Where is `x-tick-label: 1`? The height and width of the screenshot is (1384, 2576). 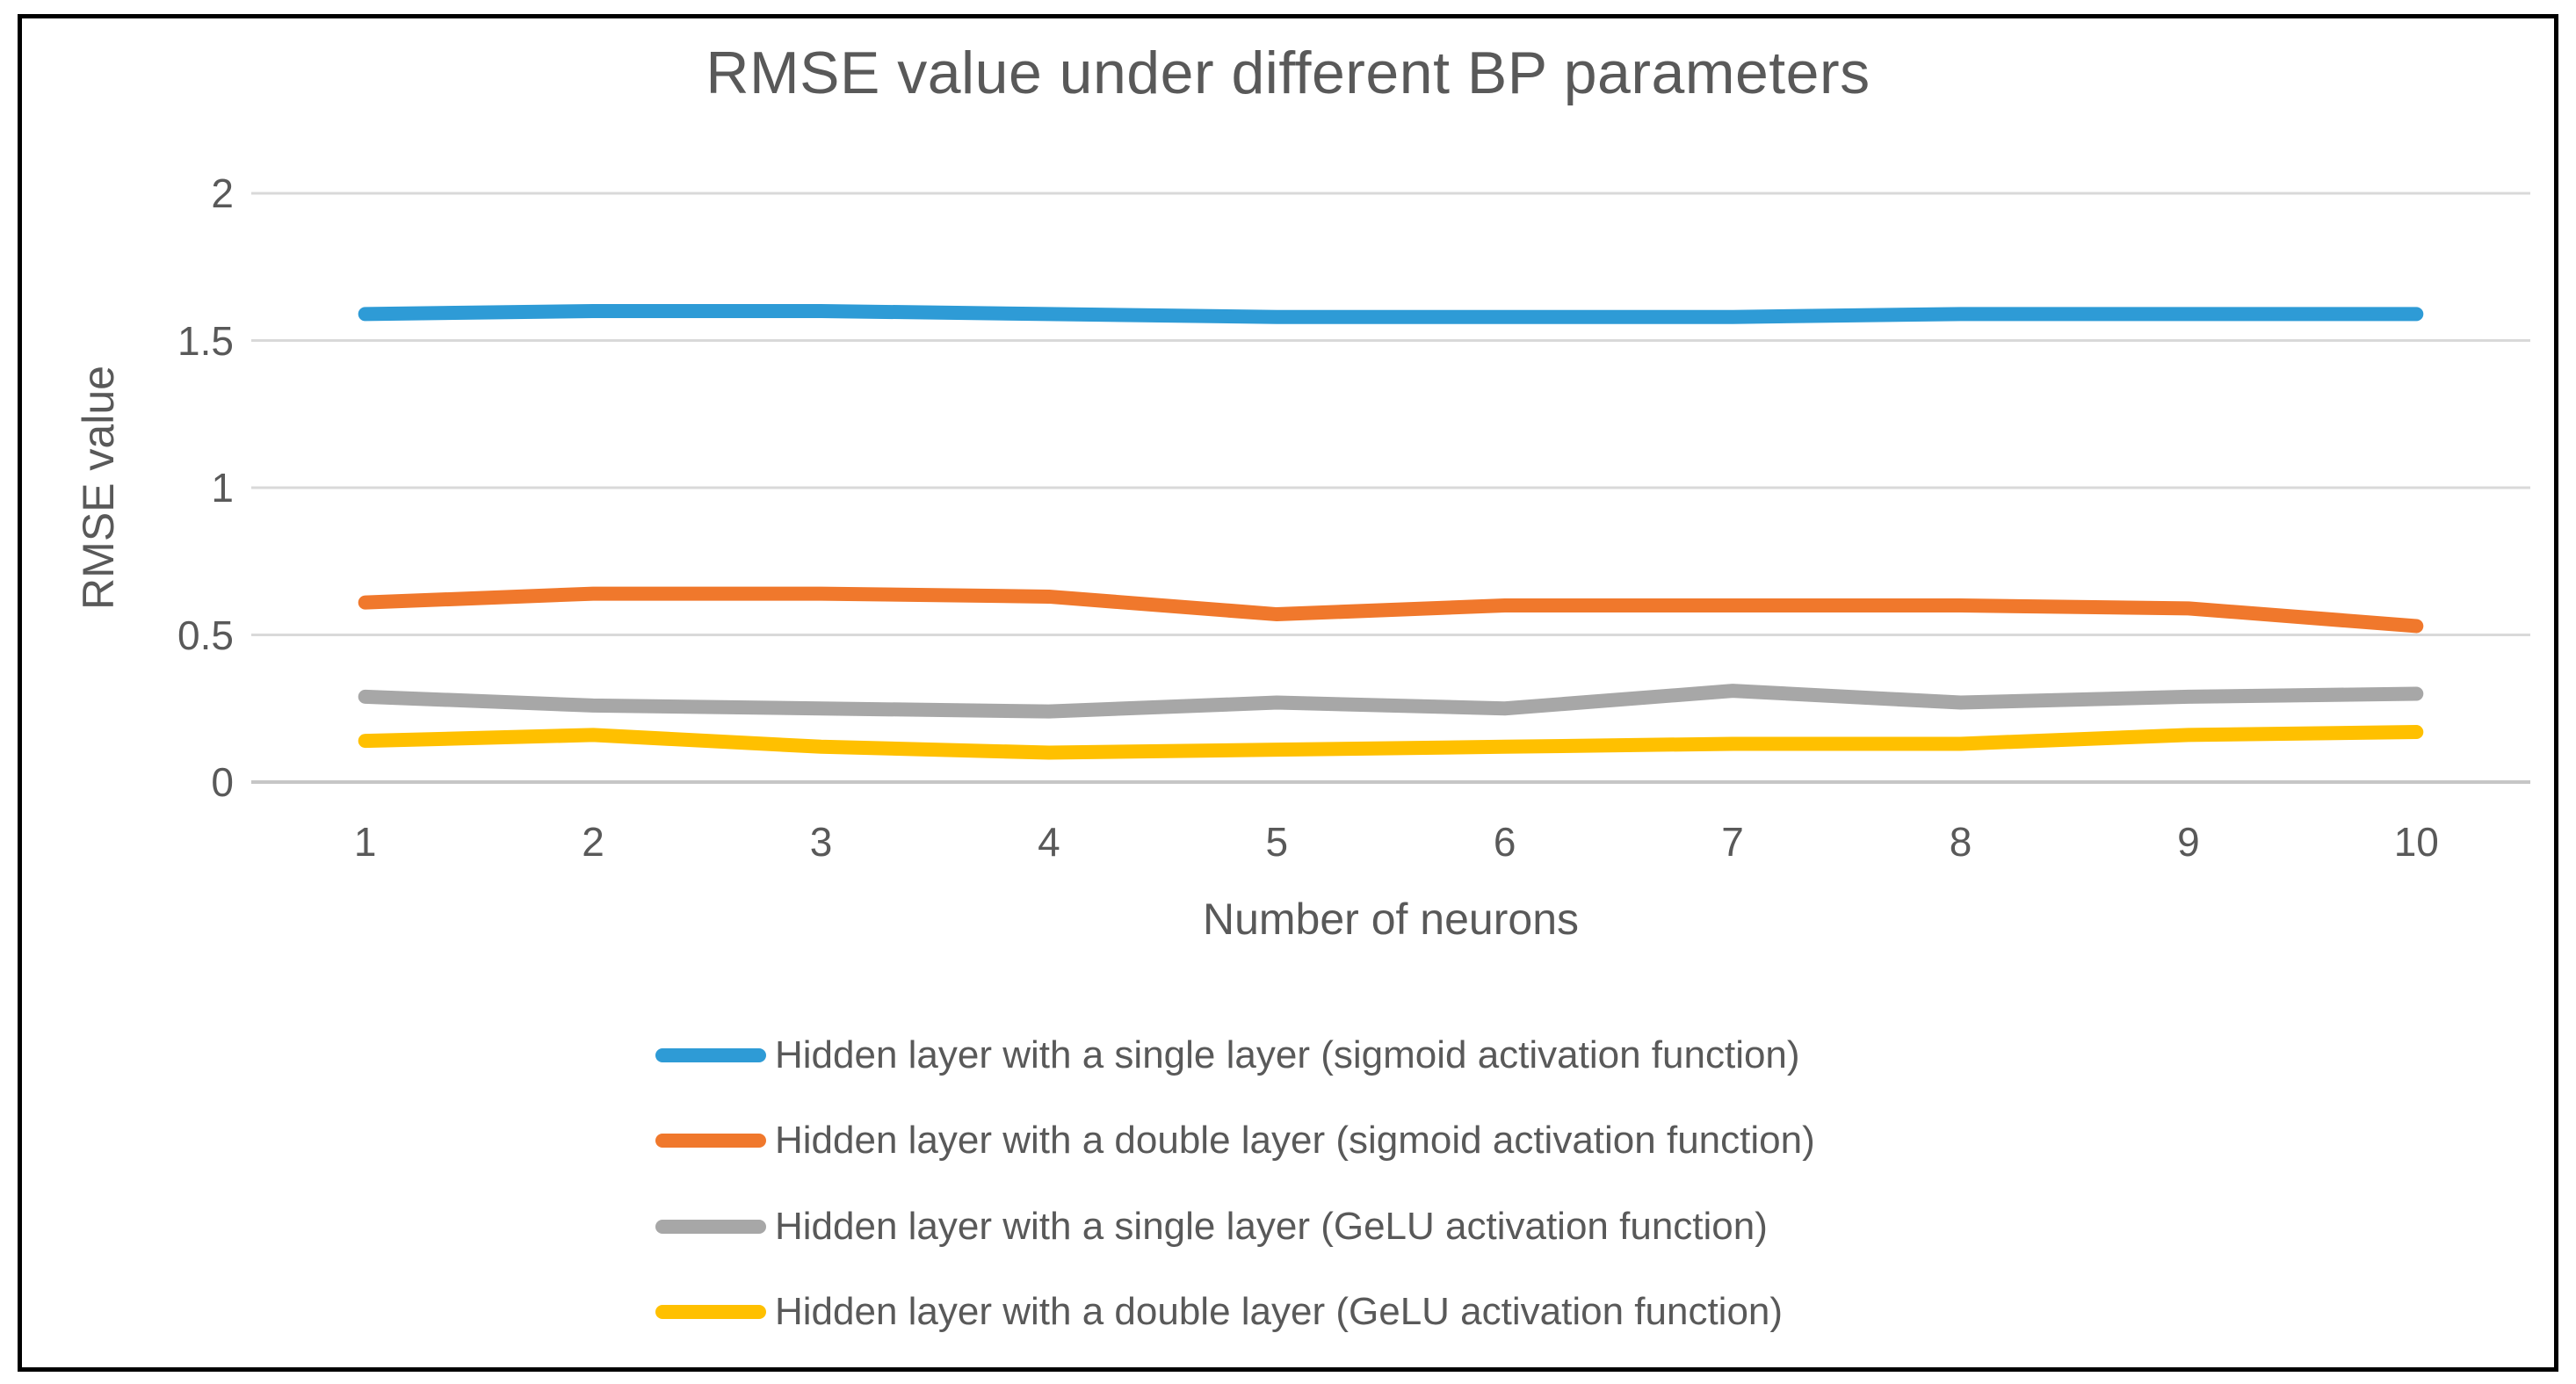
x-tick-label: 1 is located at coordinates (365, 842).